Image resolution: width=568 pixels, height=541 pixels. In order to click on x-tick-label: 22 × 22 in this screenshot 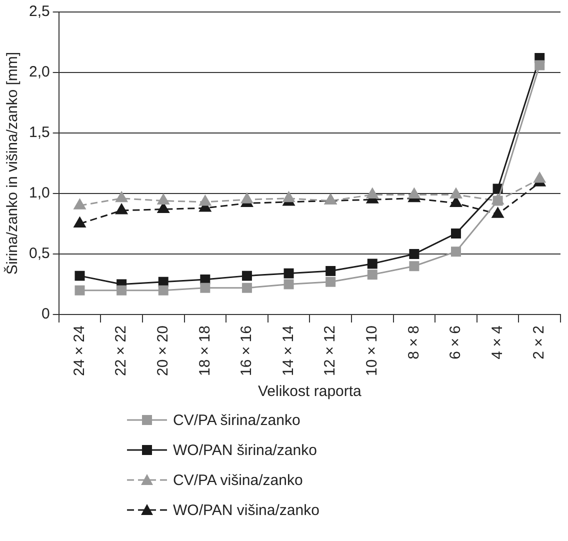, I will do `click(121, 351)`.